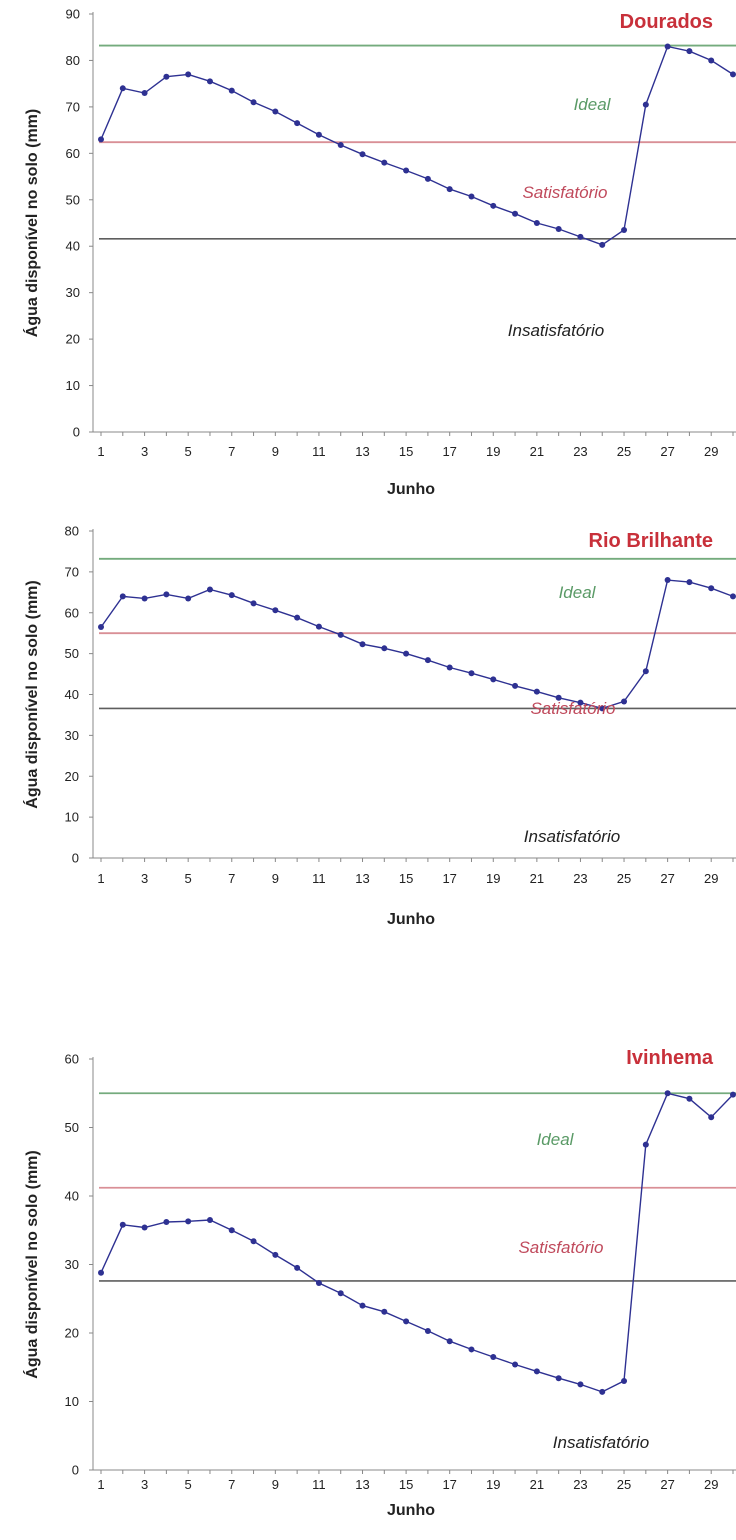 This screenshot has height=1540, width=736. Describe the element at coordinates (188, 451) in the screenshot. I see `x-tick-label: 5` at that location.